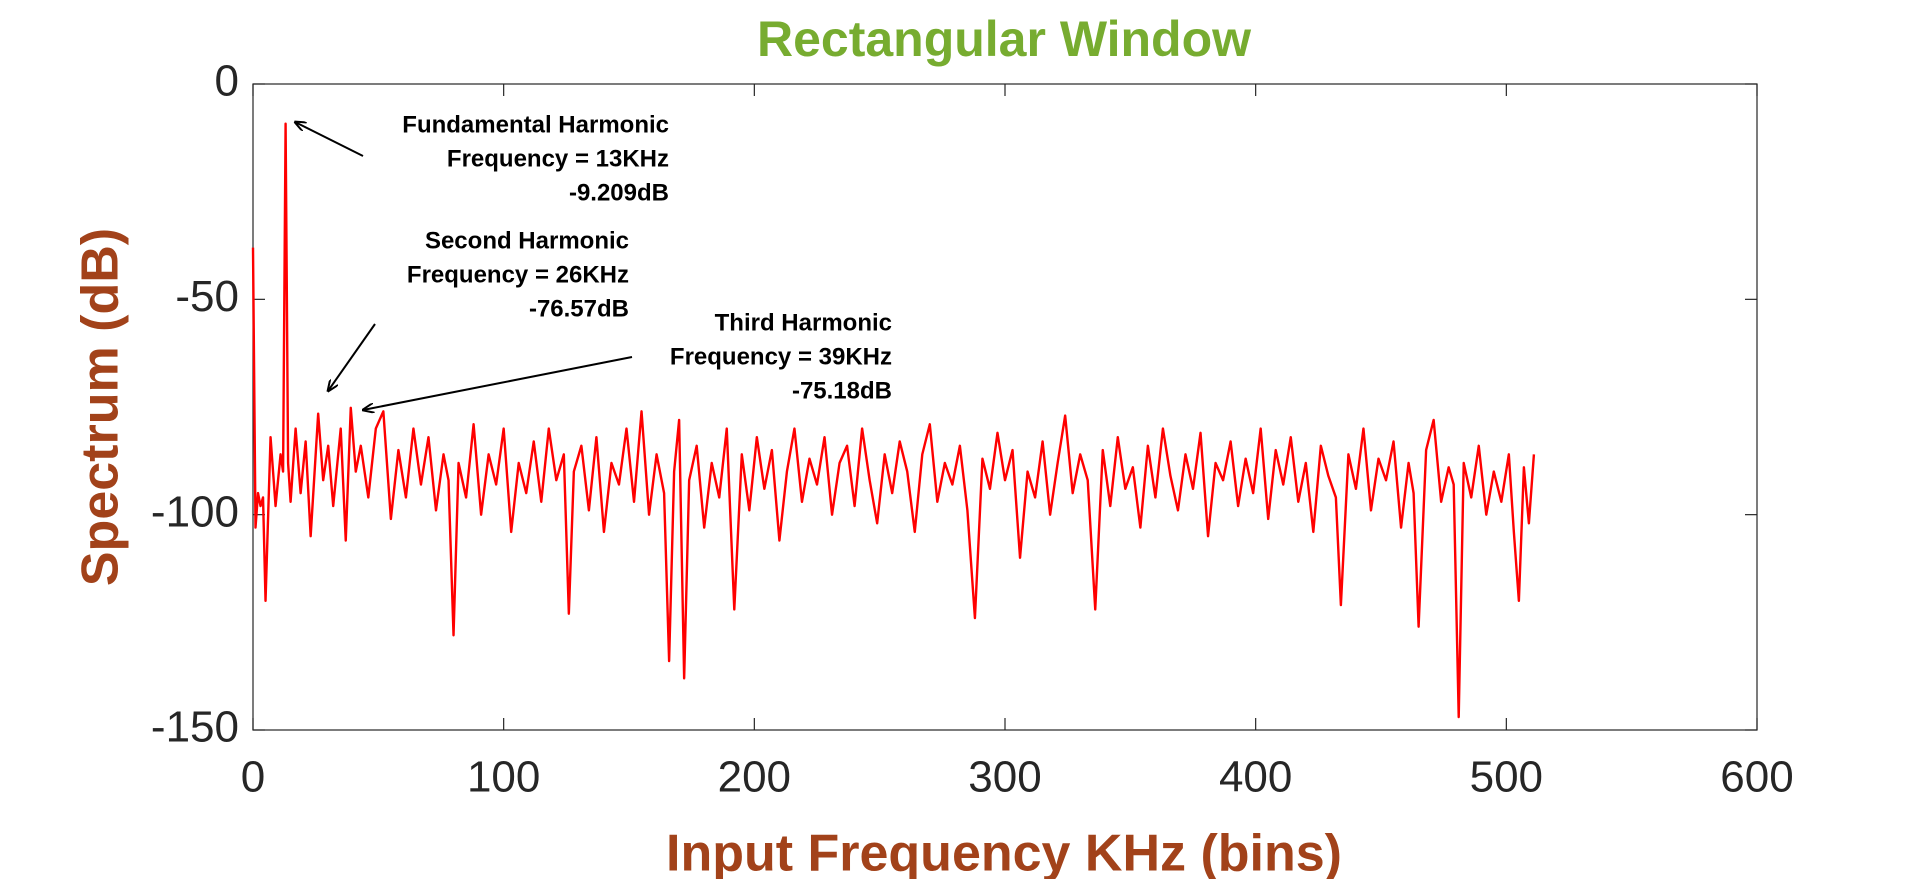  Describe the element at coordinates (207, 296) in the screenshot. I see `y-tick-label: -50` at that location.